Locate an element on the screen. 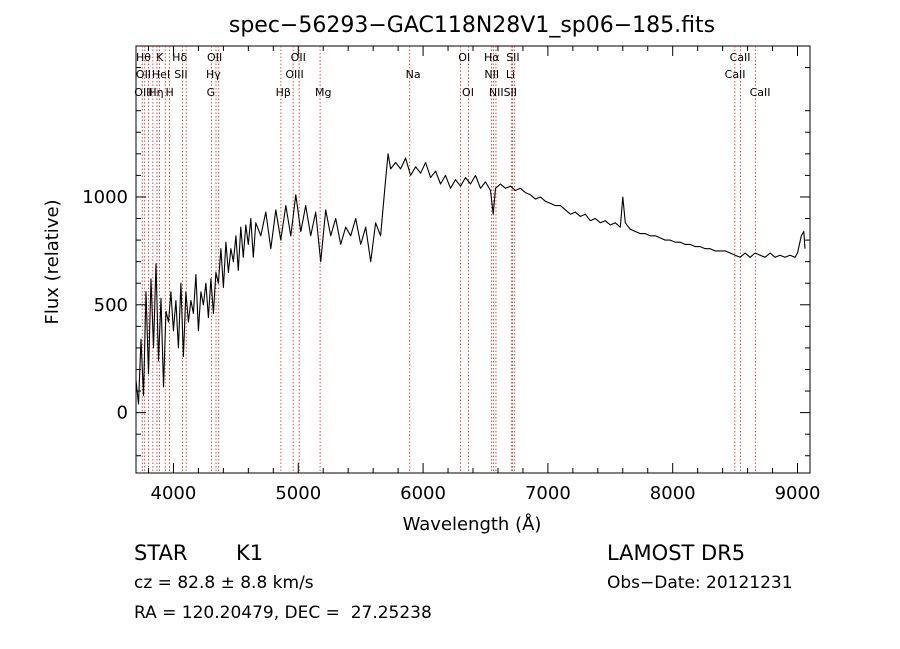 This screenshot has height=649, width=900. x-tick-label-1: 5000 is located at coordinates (298, 493).